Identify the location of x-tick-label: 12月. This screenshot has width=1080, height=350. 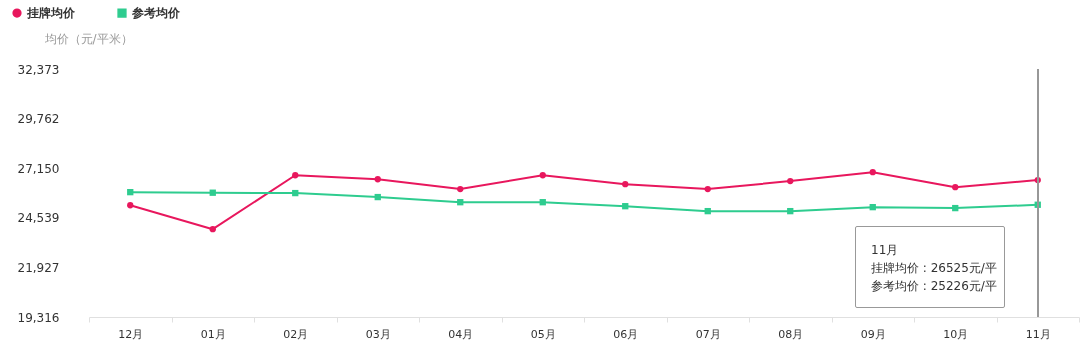
(131, 334).